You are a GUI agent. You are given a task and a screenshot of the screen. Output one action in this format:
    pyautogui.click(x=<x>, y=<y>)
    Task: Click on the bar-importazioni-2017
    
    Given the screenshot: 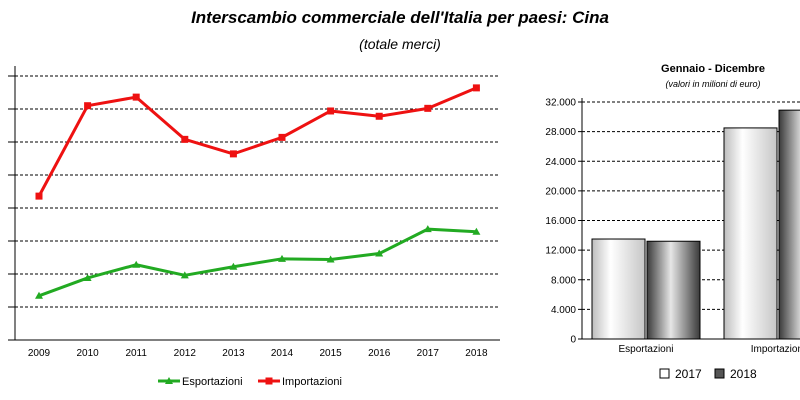 What is the action you would take?
    pyautogui.click(x=750, y=233)
    